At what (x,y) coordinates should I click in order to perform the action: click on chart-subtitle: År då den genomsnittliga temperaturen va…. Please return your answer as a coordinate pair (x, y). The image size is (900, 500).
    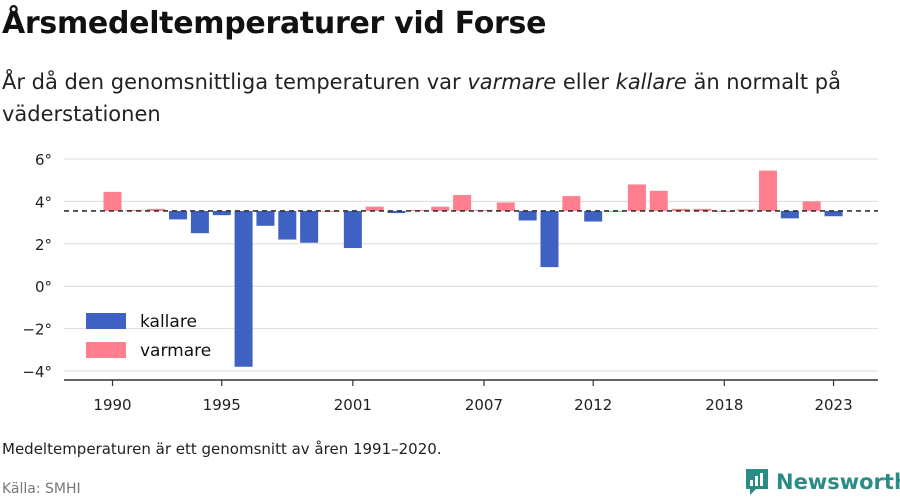
    Looking at the image, I should click on (447, 98).